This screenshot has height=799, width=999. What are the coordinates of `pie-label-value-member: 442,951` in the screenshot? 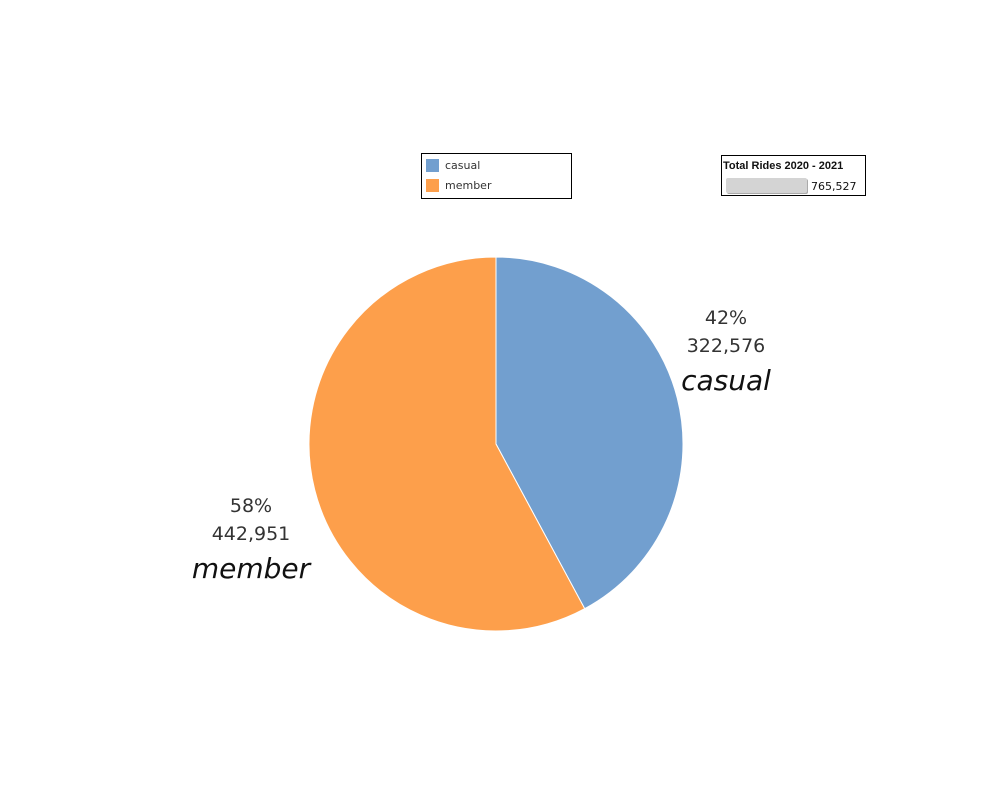 It's located at (251, 534).